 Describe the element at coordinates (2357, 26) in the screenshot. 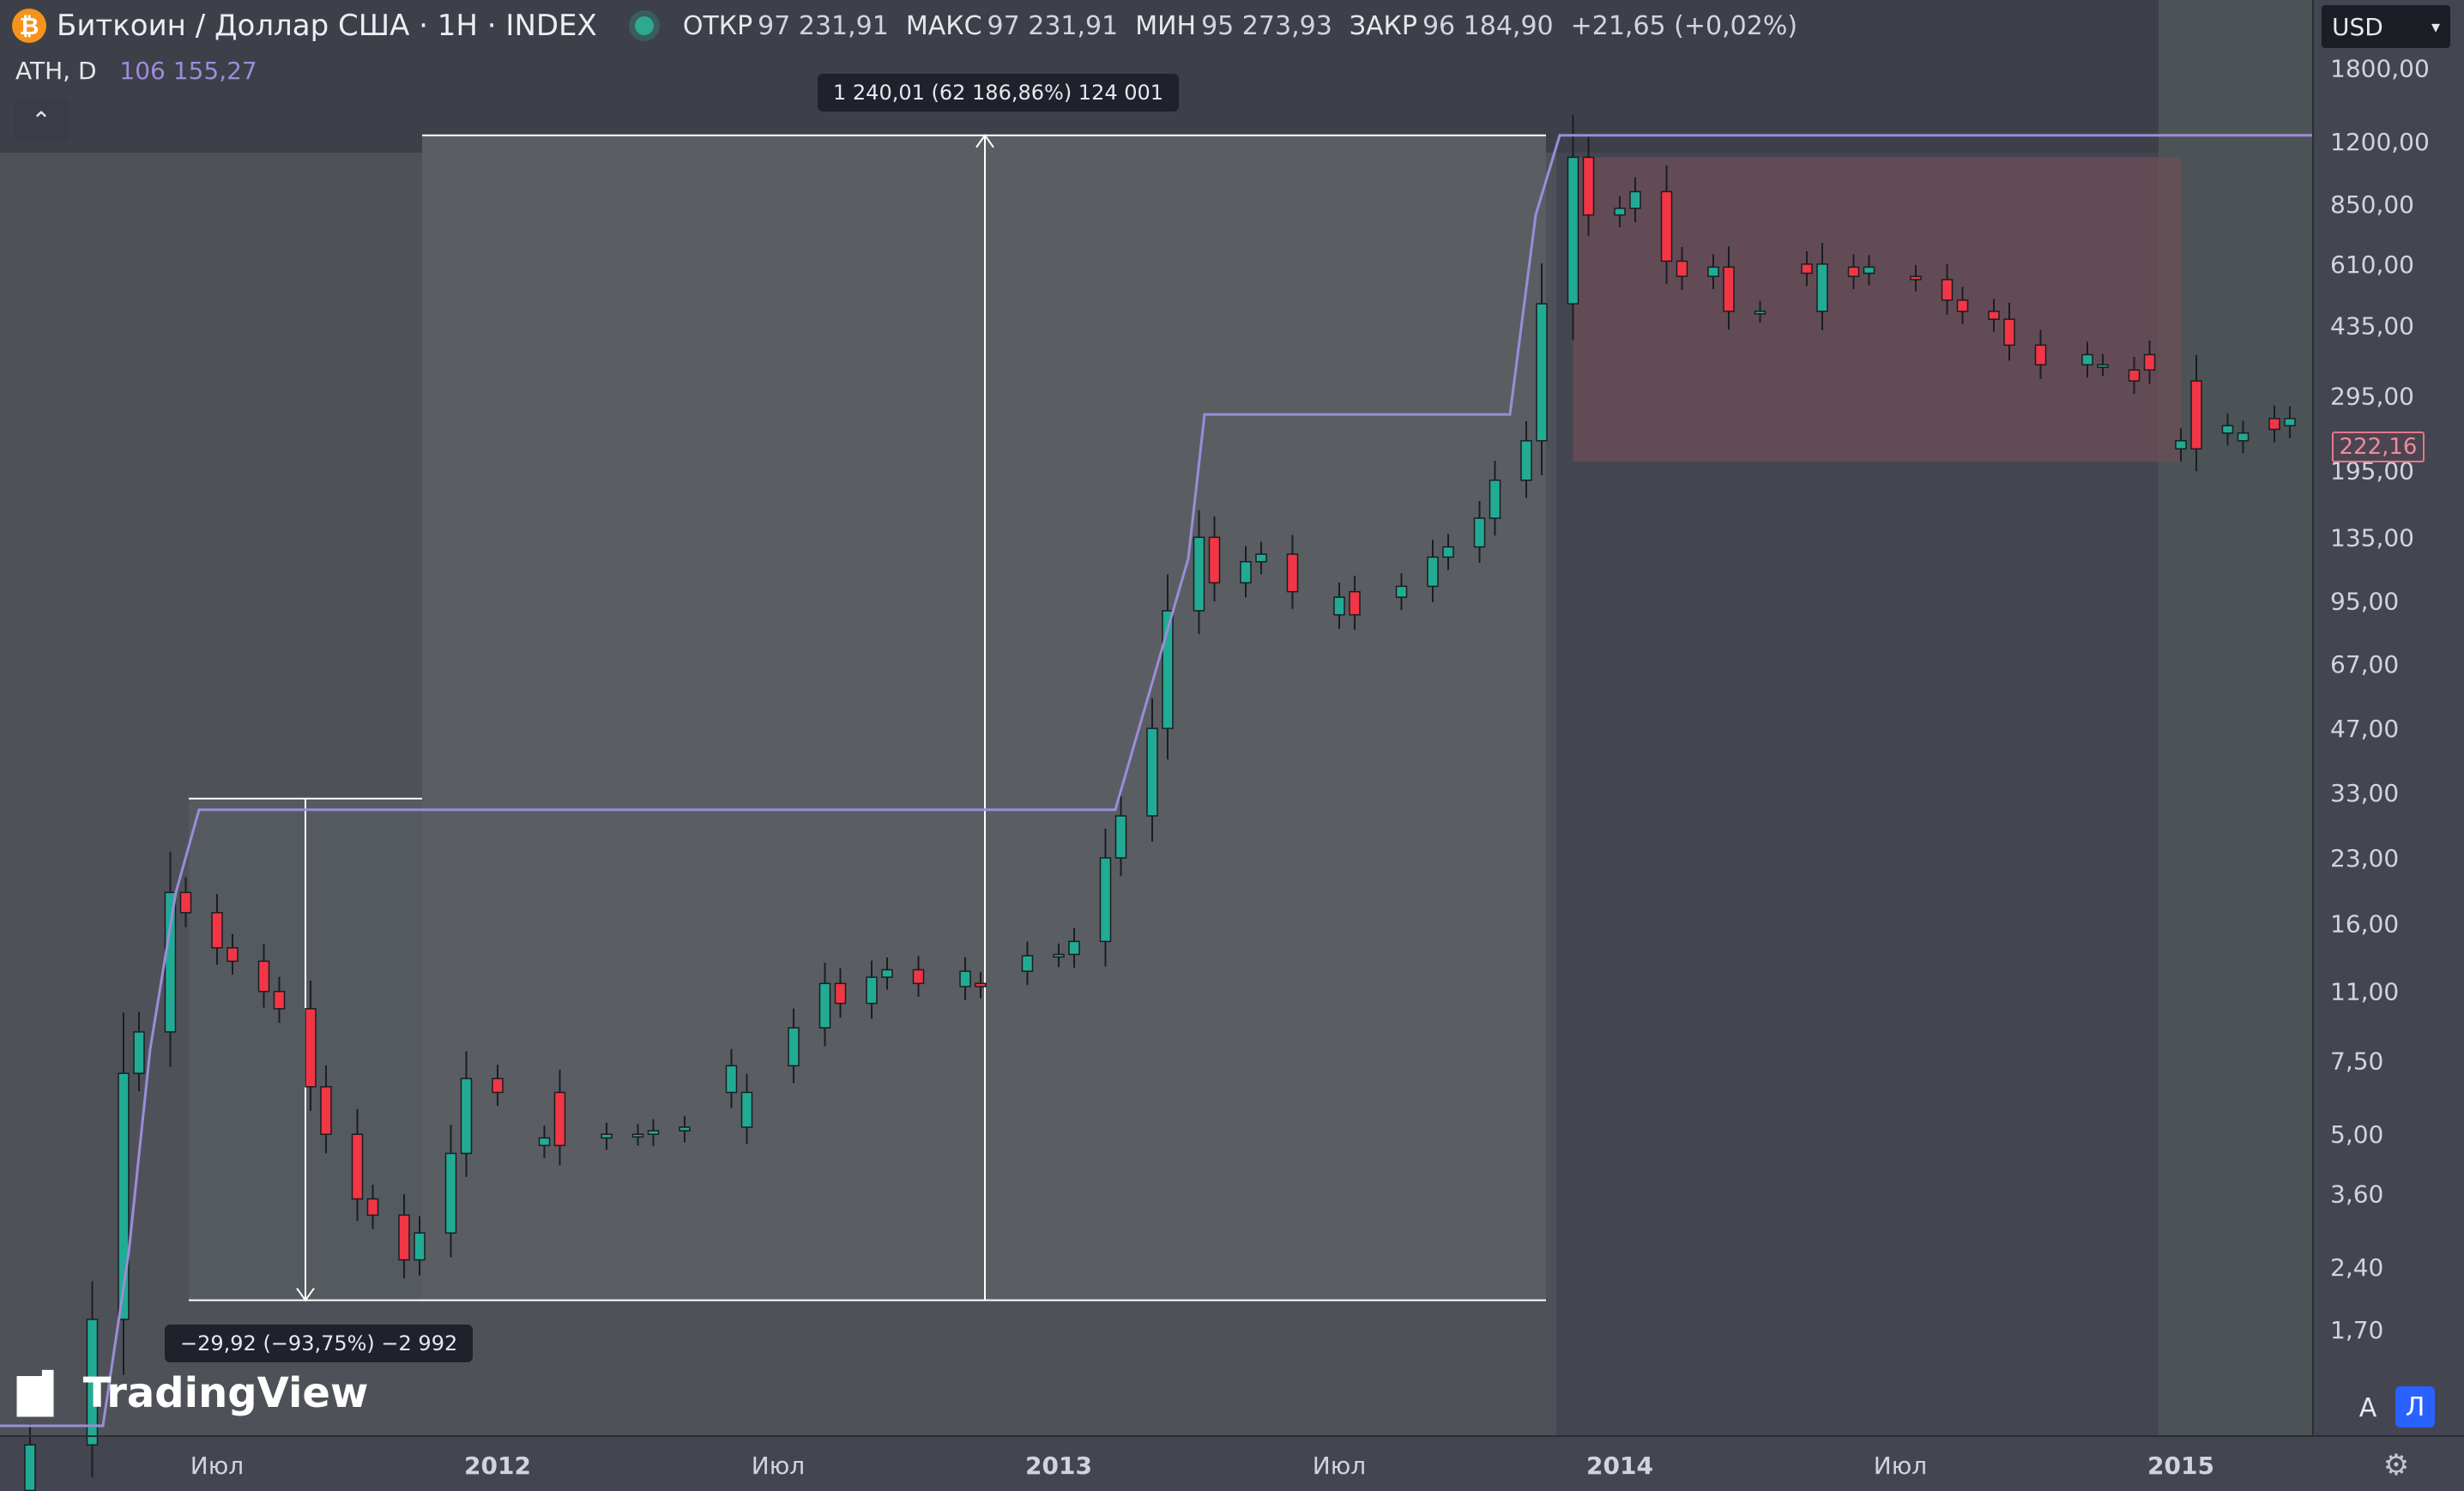

I see `currency-value: USD` at that location.